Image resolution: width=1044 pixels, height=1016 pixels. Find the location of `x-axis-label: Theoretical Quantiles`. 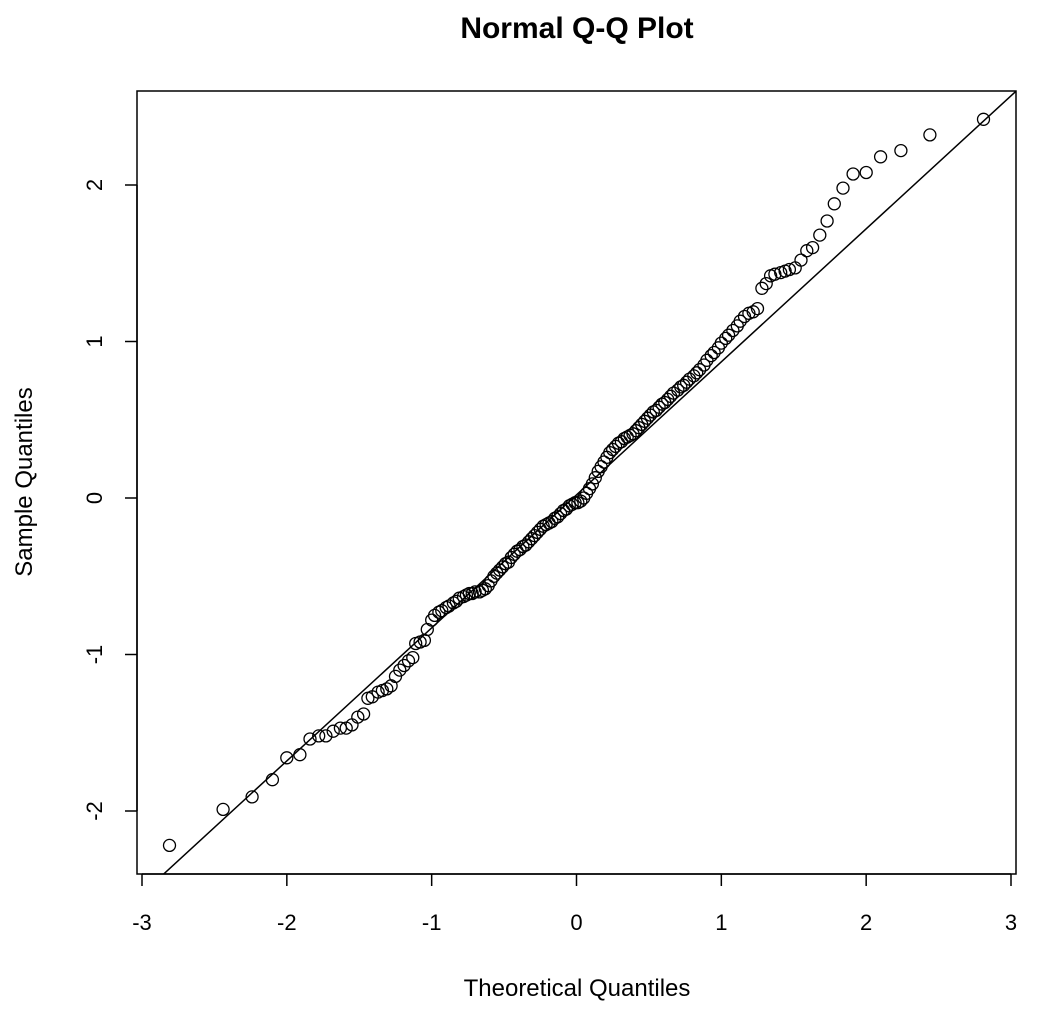

x-axis-label: Theoretical Quantiles is located at coordinates (577, 988).